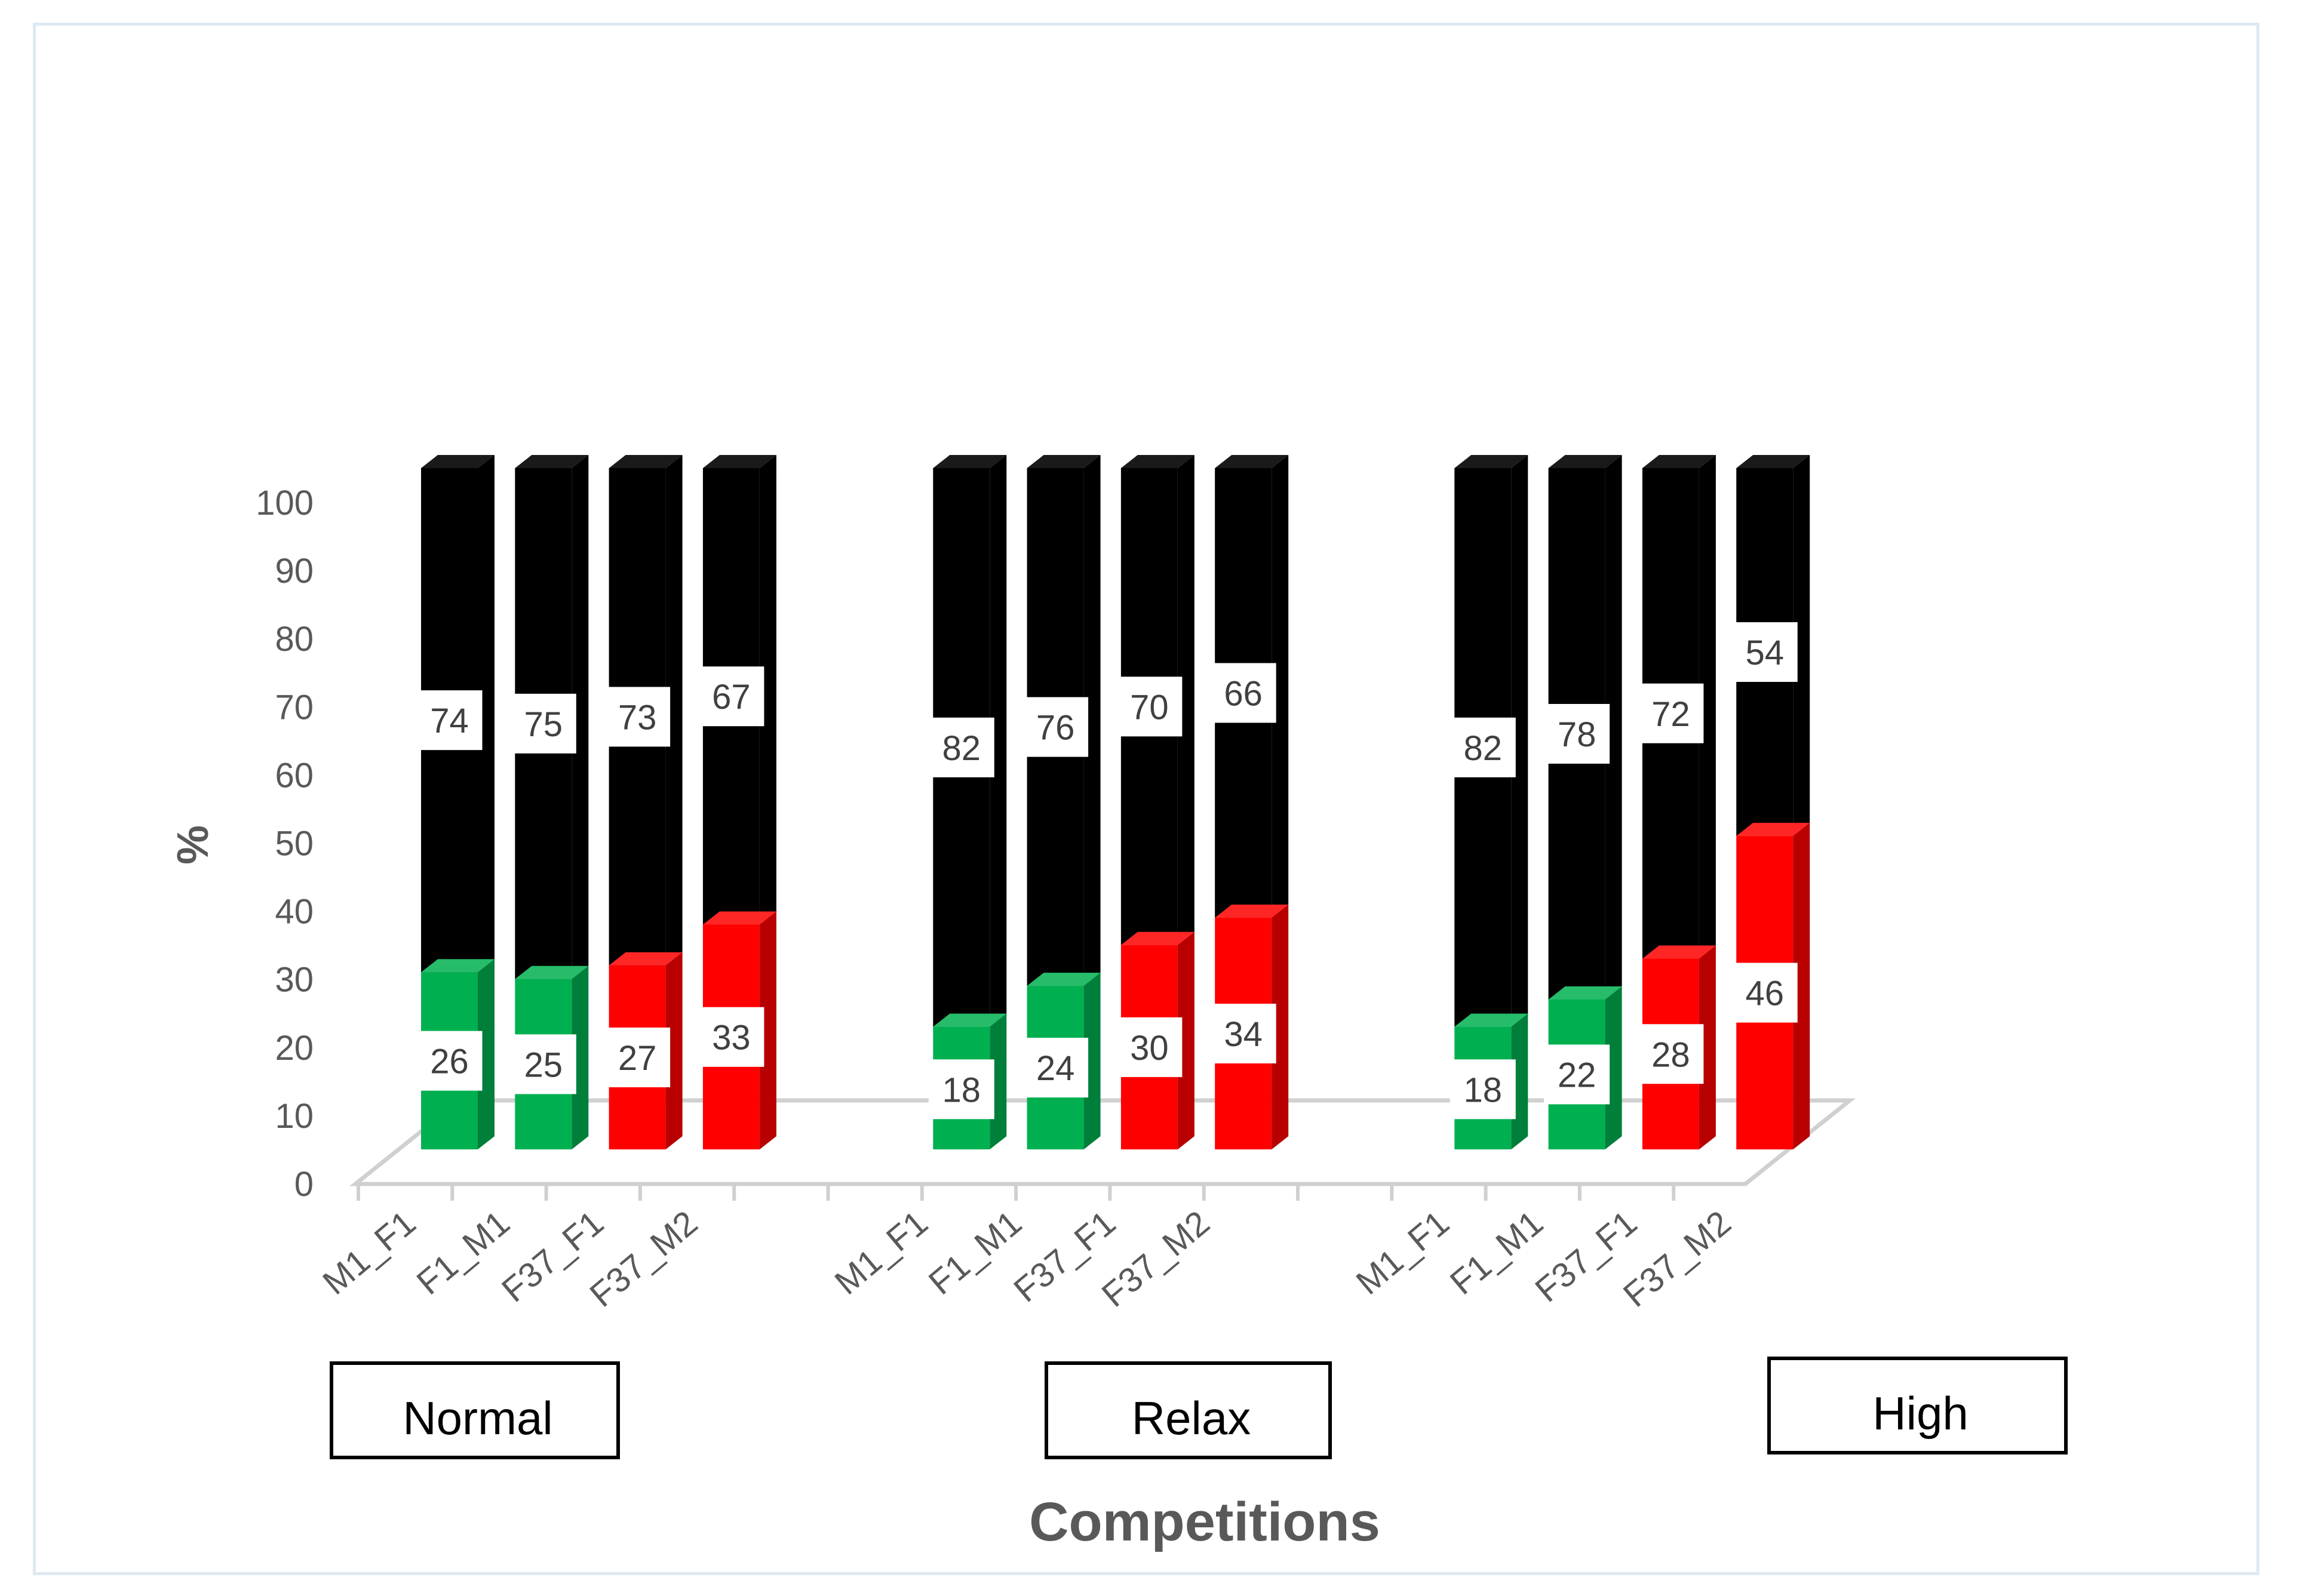  Describe the element at coordinates (1191, 1418) in the screenshot. I see `group-label-relax: Relax` at that location.